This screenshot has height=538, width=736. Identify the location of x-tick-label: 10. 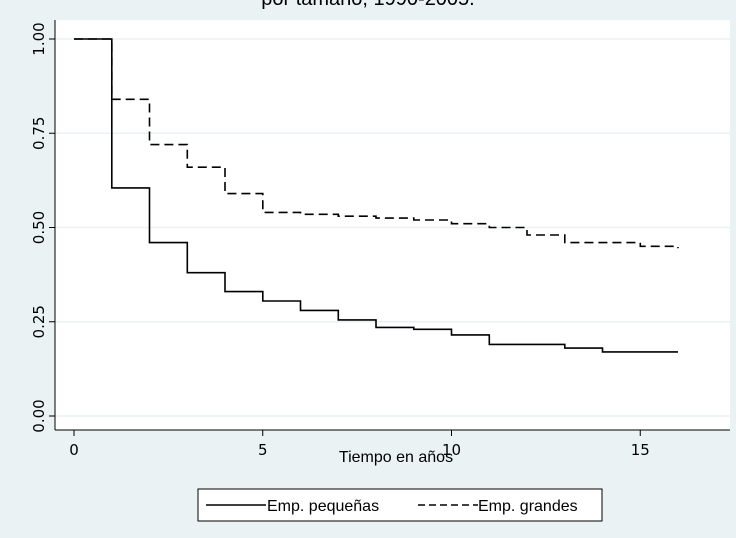
(451, 450).